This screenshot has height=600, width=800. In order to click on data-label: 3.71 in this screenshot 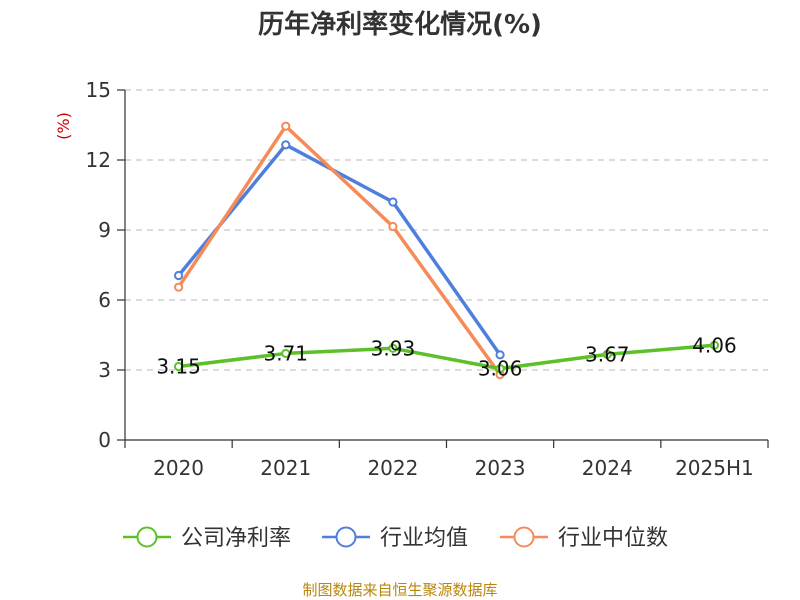, I will do `click(285, 353)`.